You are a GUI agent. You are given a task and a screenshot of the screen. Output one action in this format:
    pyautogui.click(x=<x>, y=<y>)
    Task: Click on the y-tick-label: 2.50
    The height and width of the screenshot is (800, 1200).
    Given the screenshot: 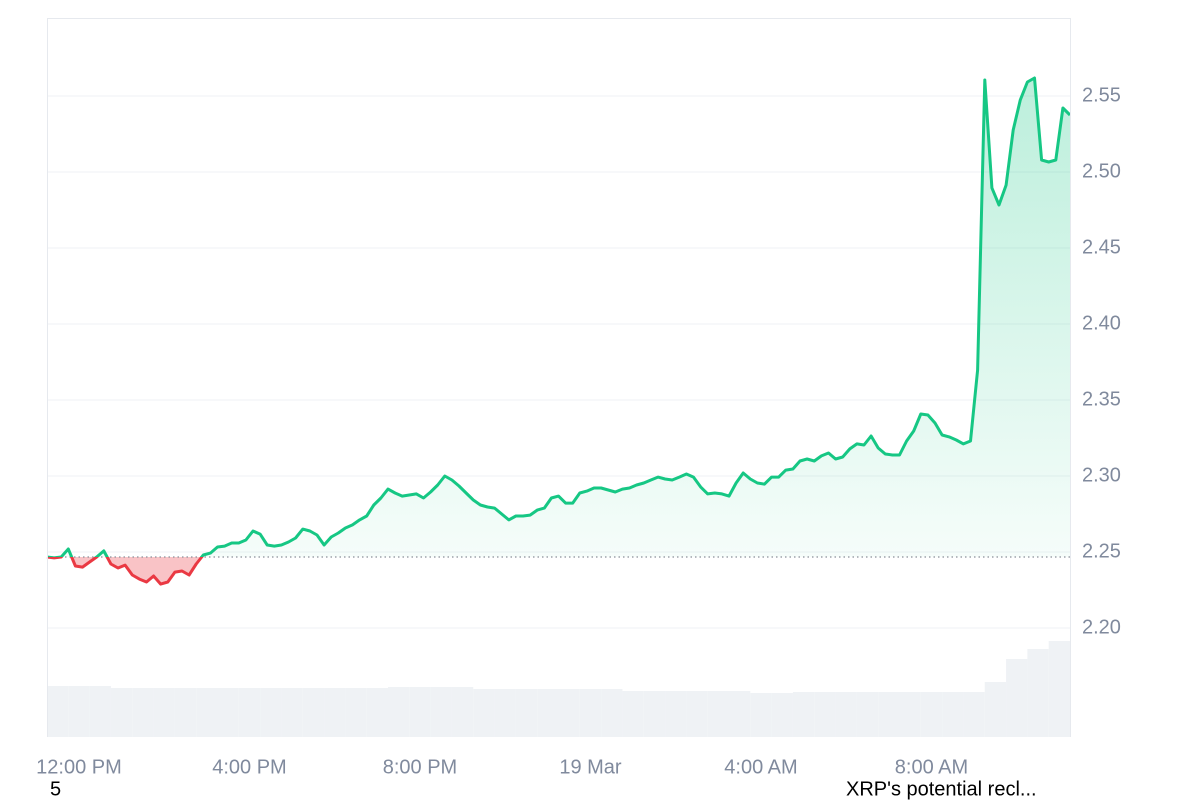 What is the action you would take?
    pyautogui.click(x=1101, y=171)
    